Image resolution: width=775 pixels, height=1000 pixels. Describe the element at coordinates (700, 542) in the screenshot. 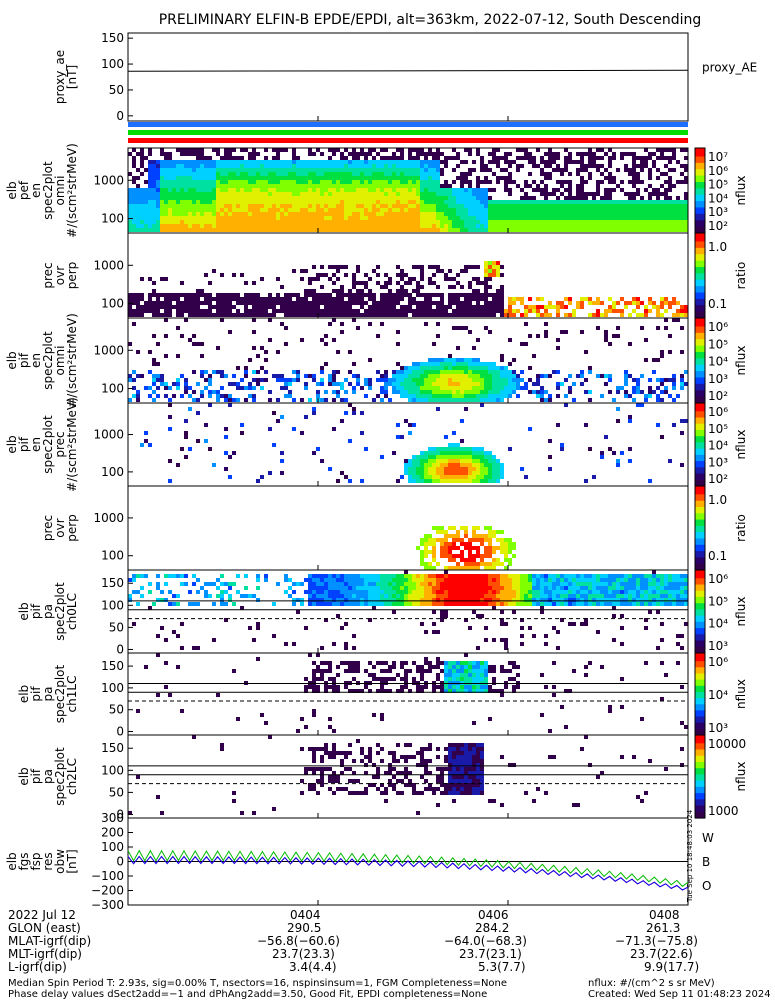

I see `elb_pif_ratio-colorbar-cell` at that location.